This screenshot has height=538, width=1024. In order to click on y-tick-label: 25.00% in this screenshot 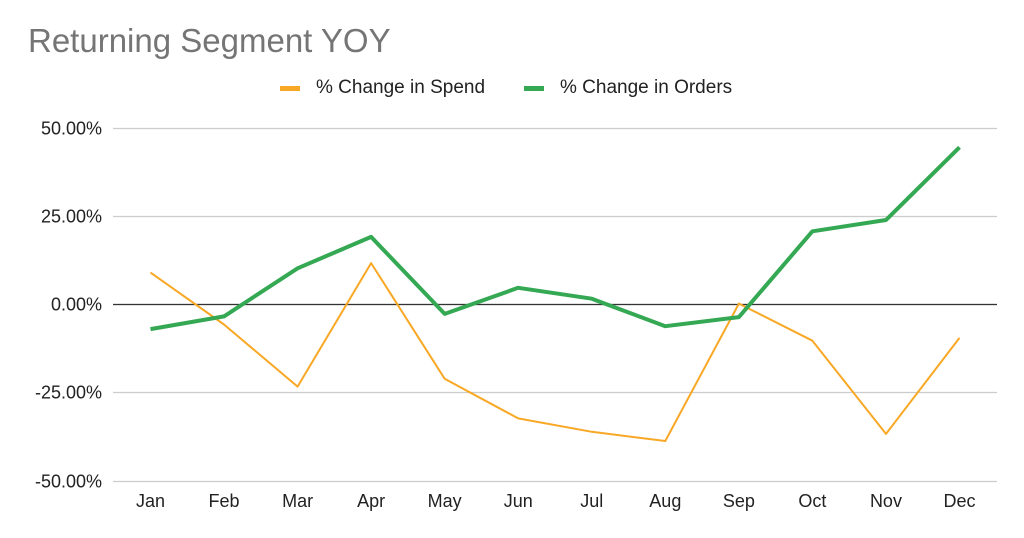, I will do `click(71, 217)`.